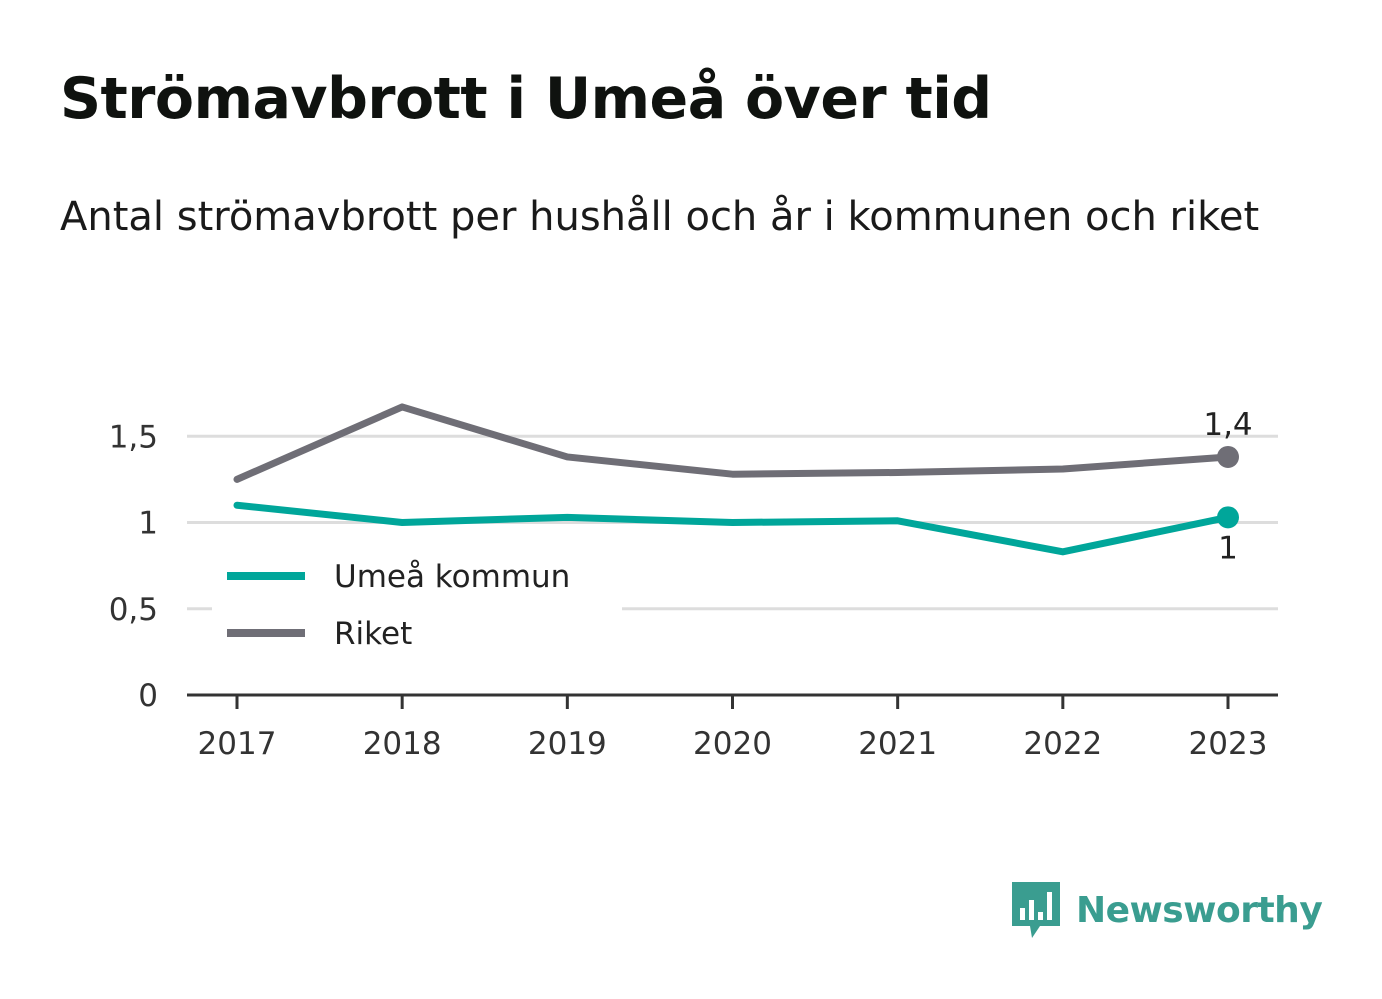 The height and width of the screenshot is (999, 1382). Describe the element at coordinates (732, 443) in the screenshot. I see `series-line-riket` at that location.